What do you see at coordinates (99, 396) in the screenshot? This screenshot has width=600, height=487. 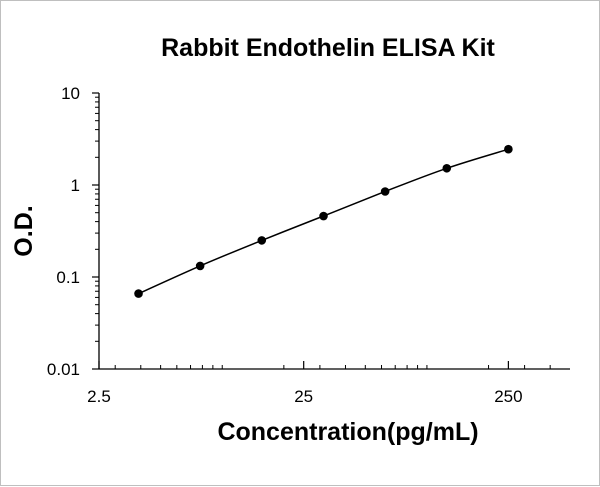 I see `x-tick-label: 2.5` at bounding box center [99, 396].